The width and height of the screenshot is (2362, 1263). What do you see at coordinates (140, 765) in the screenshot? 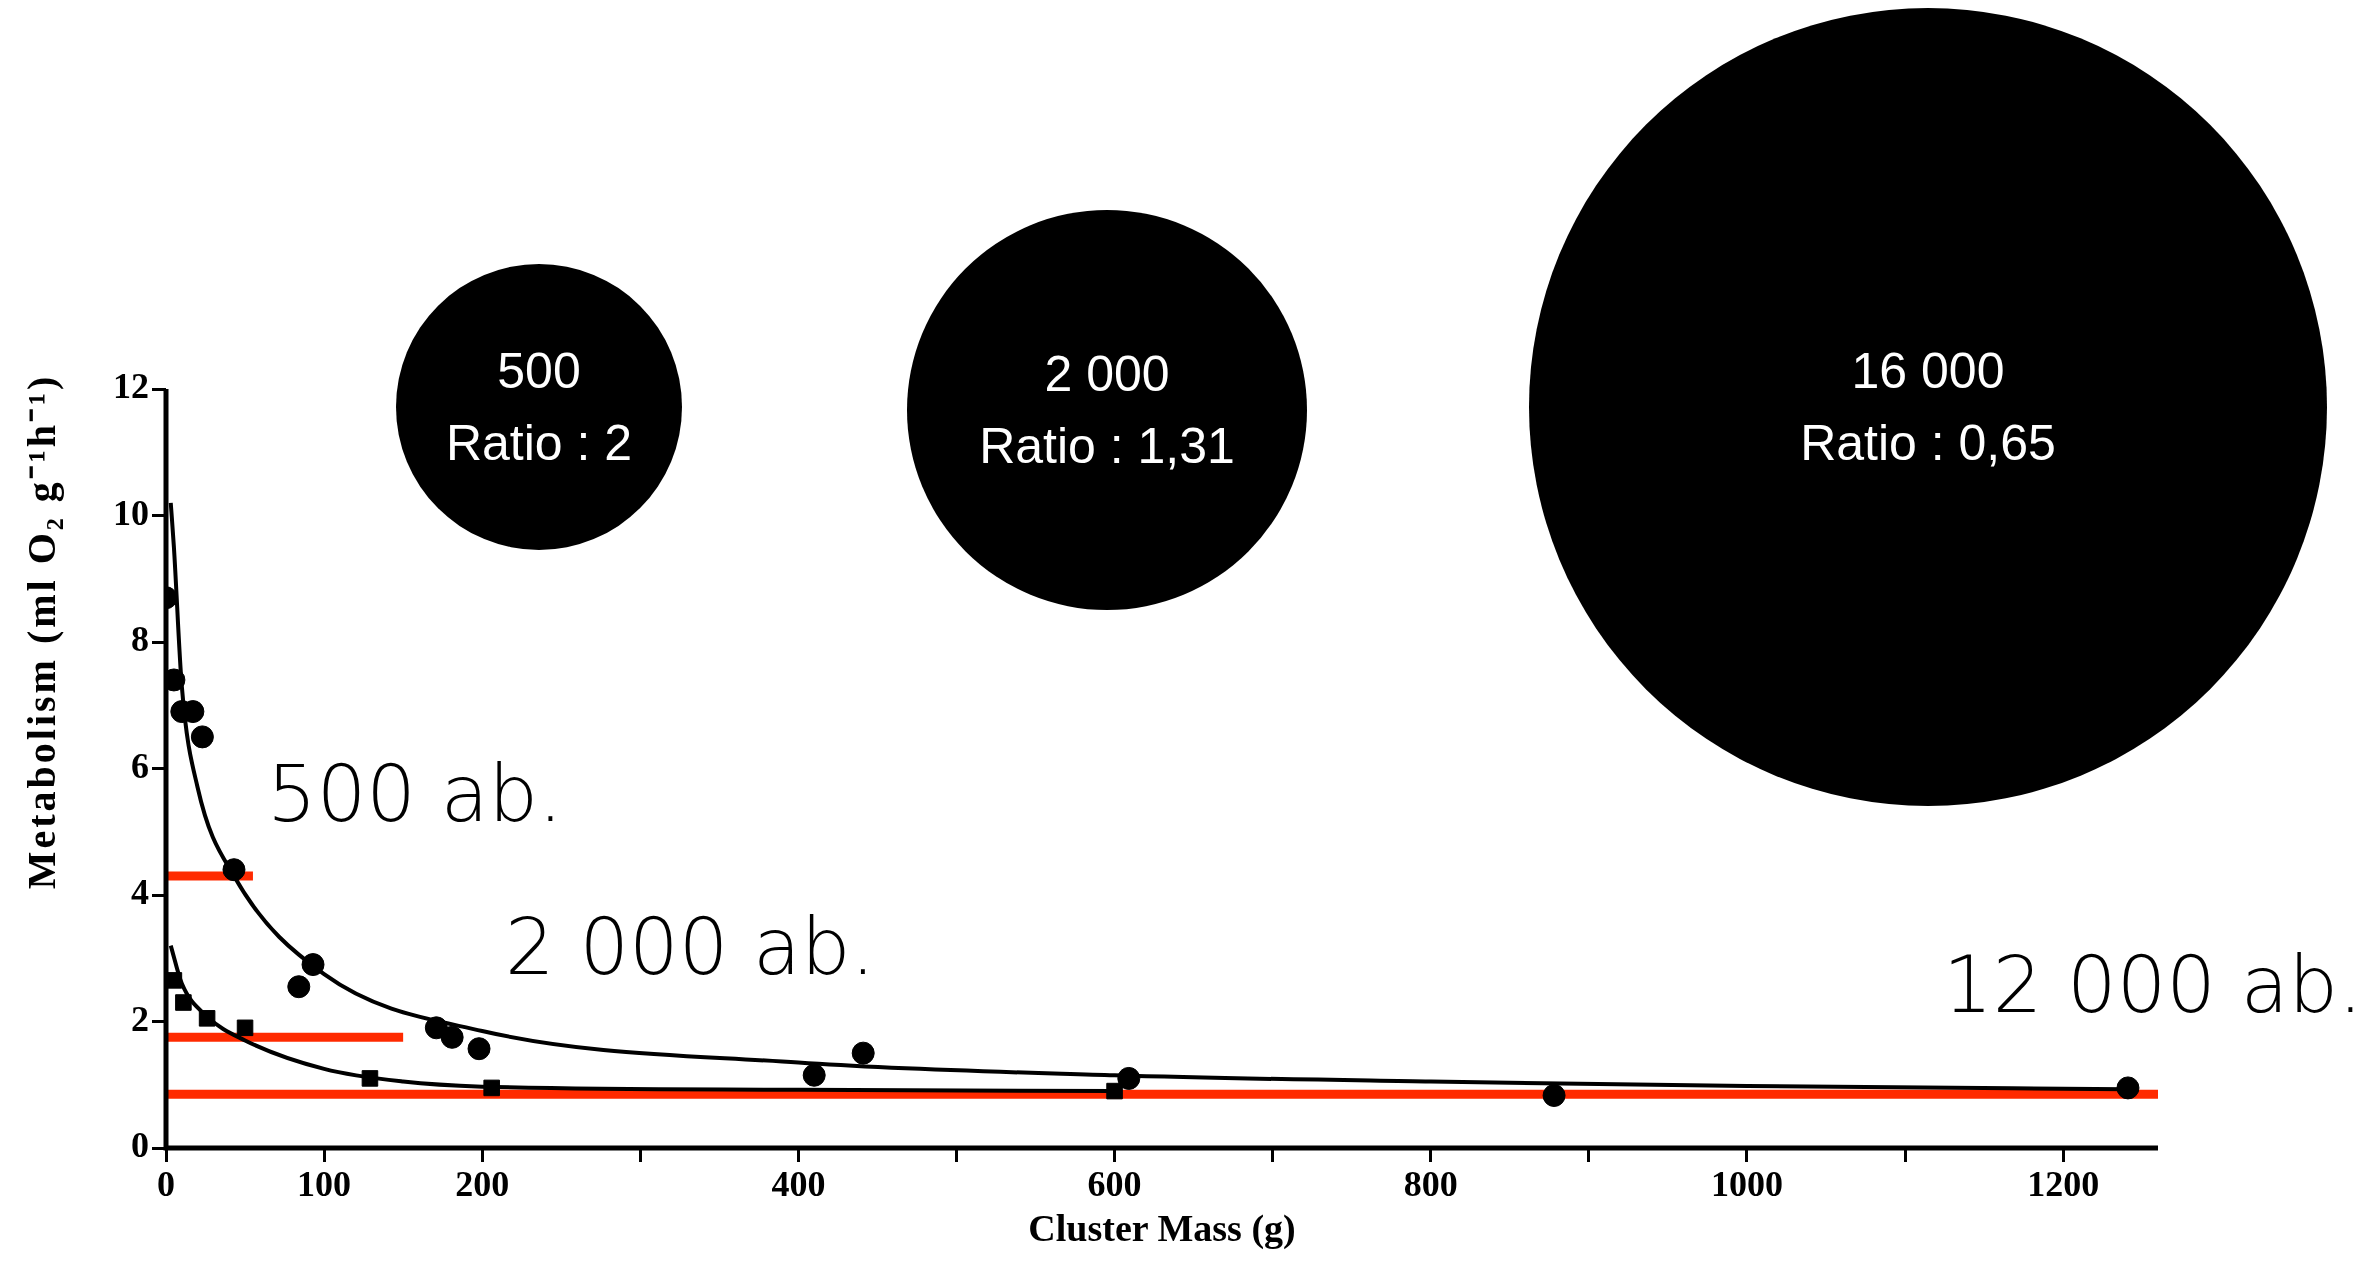
I see `y-tick-label: 6` at bounding box center [140, 765].